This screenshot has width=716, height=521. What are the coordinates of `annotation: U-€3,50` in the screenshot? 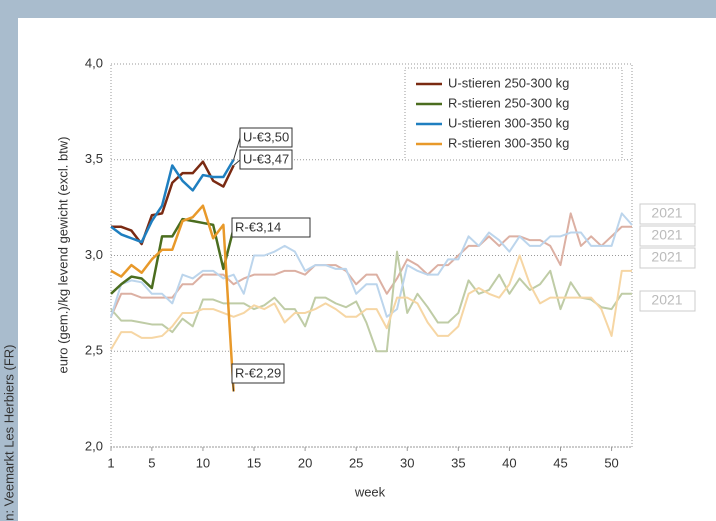 It's located at (266, 136).